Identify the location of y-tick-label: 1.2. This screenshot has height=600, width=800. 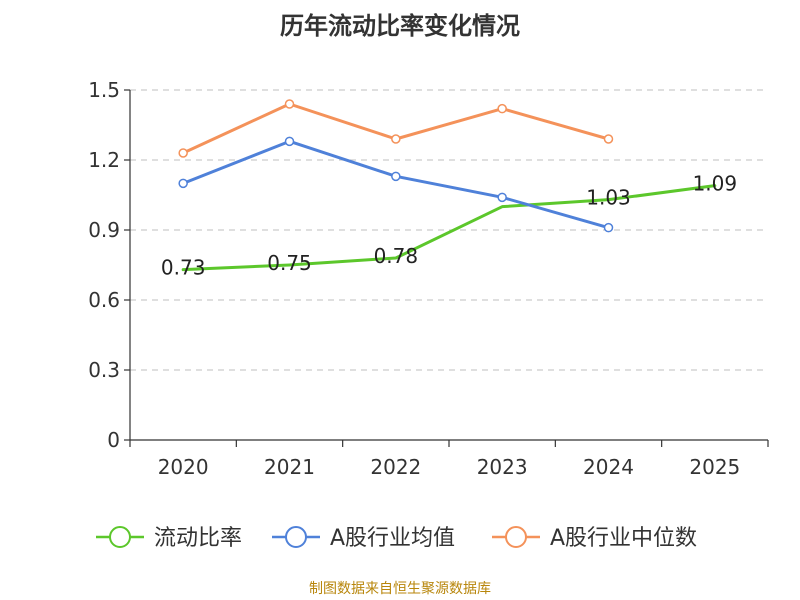
(104, 160).